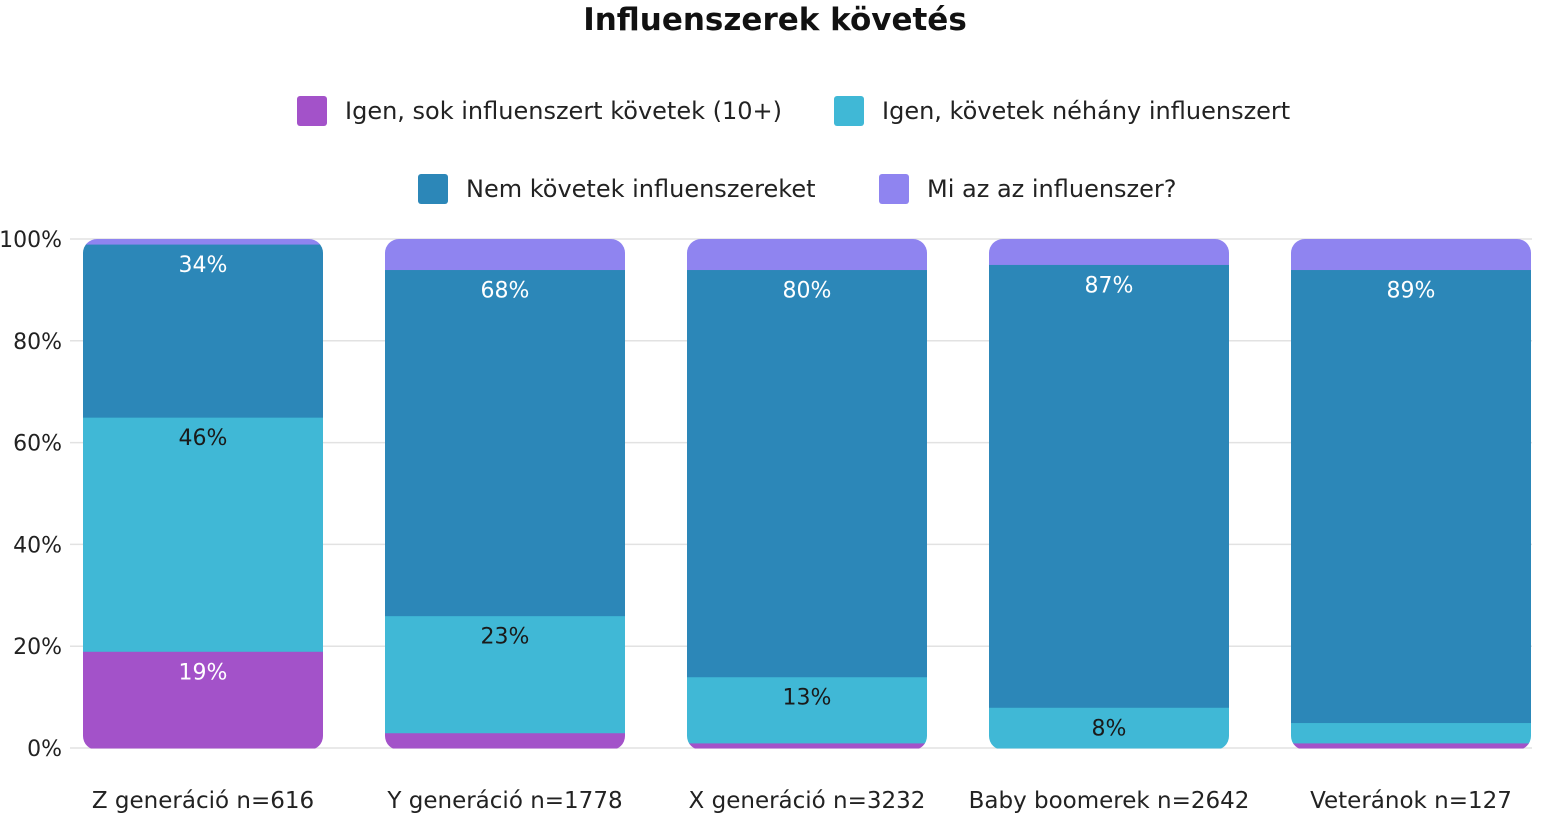 Image resolution: width=1550 pixels, height=822 pixels. I want to click on chart-title: Influenszerek követés, so click(775, 20).